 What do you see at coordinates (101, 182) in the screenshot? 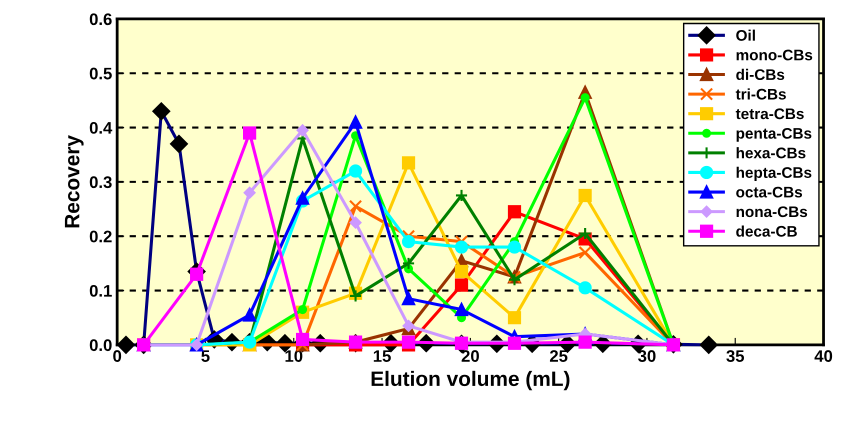
I see `y-tick-label: 0.3` at bounding box center [101, 182].